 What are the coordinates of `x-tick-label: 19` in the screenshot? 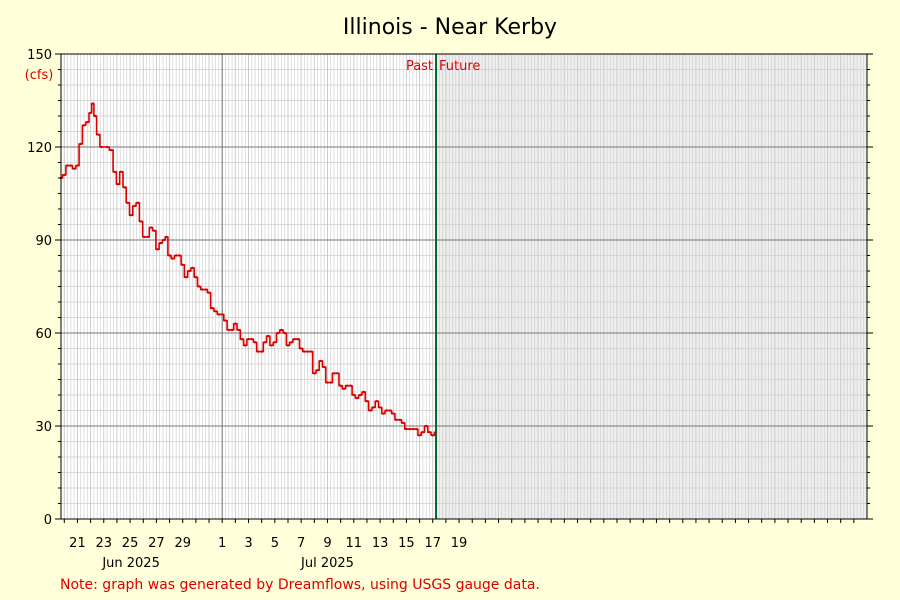 It's located at (459, 543).